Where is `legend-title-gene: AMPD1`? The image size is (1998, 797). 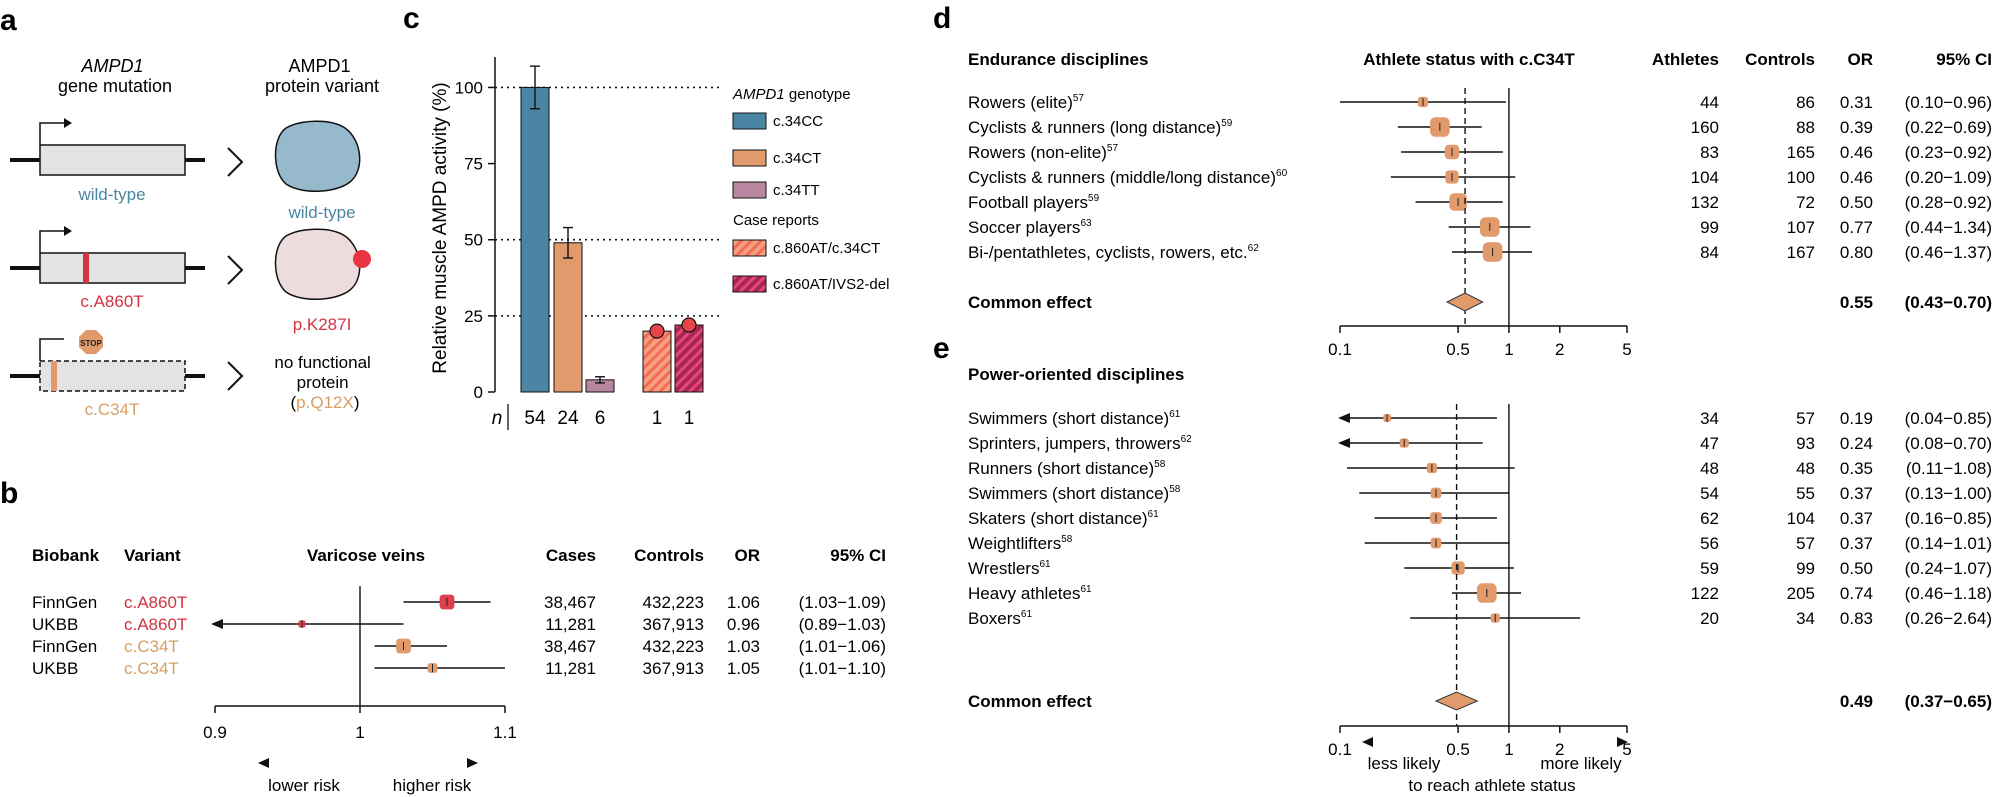 legend-title-gene: AMPD1 is located at coordinates (758, 94).